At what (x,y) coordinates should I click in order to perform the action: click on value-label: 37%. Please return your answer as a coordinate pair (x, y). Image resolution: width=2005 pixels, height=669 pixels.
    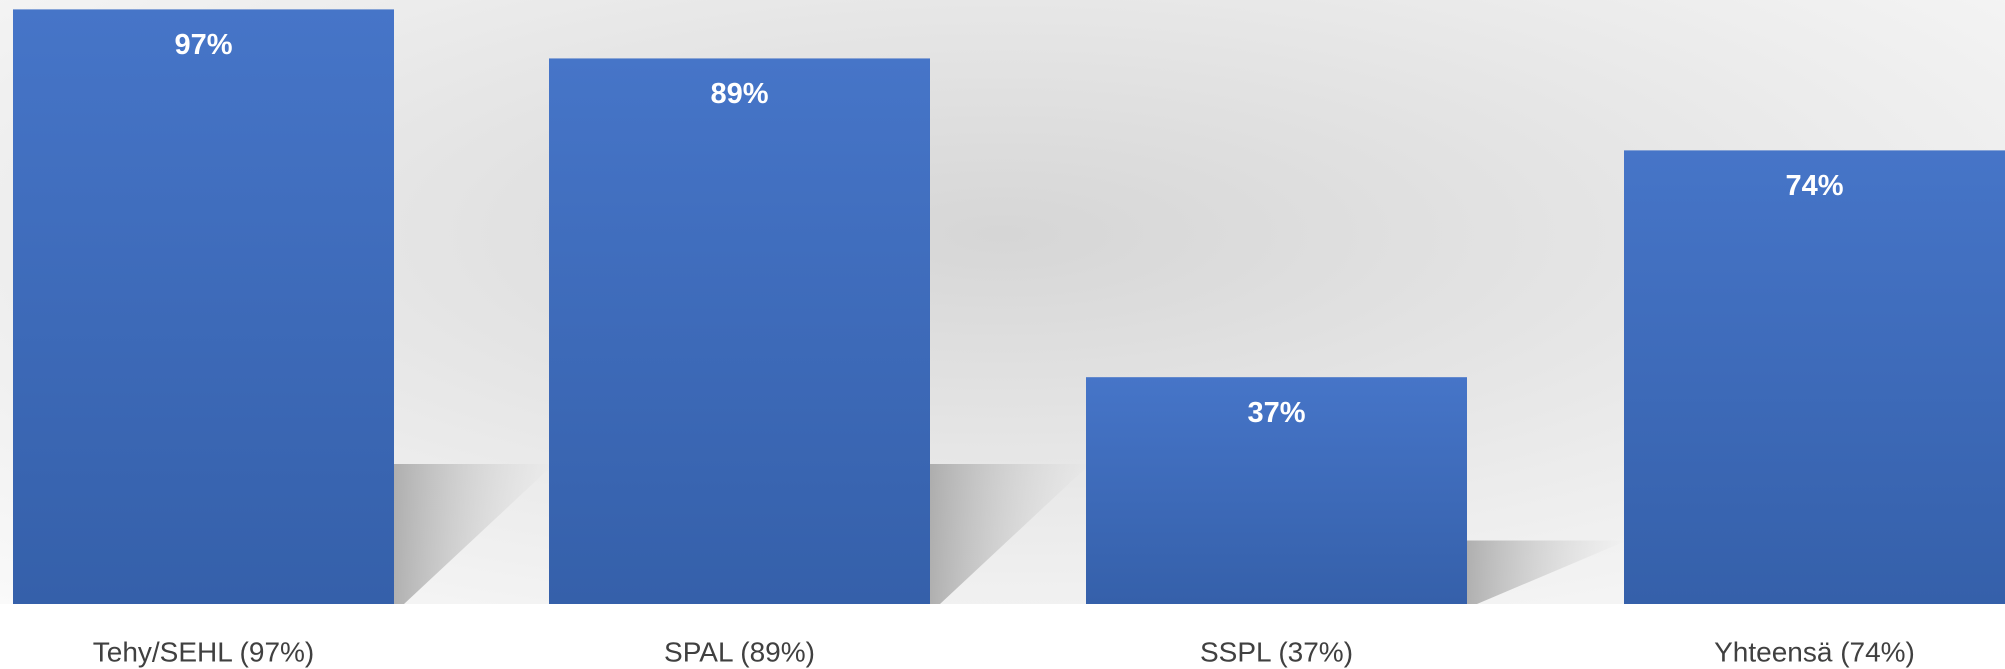
    Looking at the image, I should click on (1276, 413).